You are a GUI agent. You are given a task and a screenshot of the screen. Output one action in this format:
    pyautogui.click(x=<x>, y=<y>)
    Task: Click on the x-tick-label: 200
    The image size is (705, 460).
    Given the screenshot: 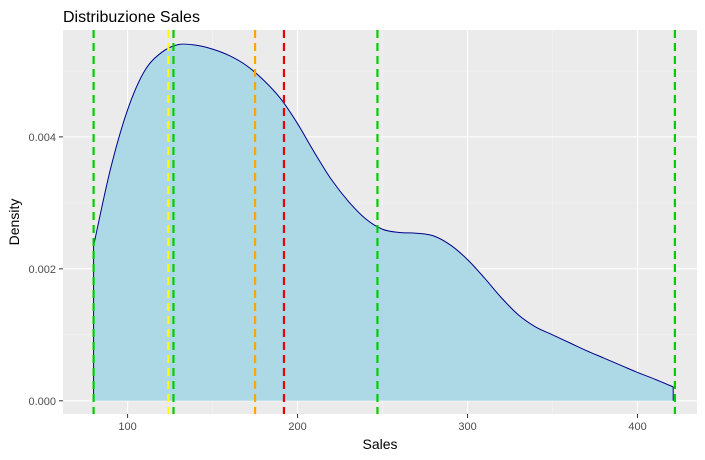 What is the action you would take?
    pyautogui.click(x=297, y=427)
    